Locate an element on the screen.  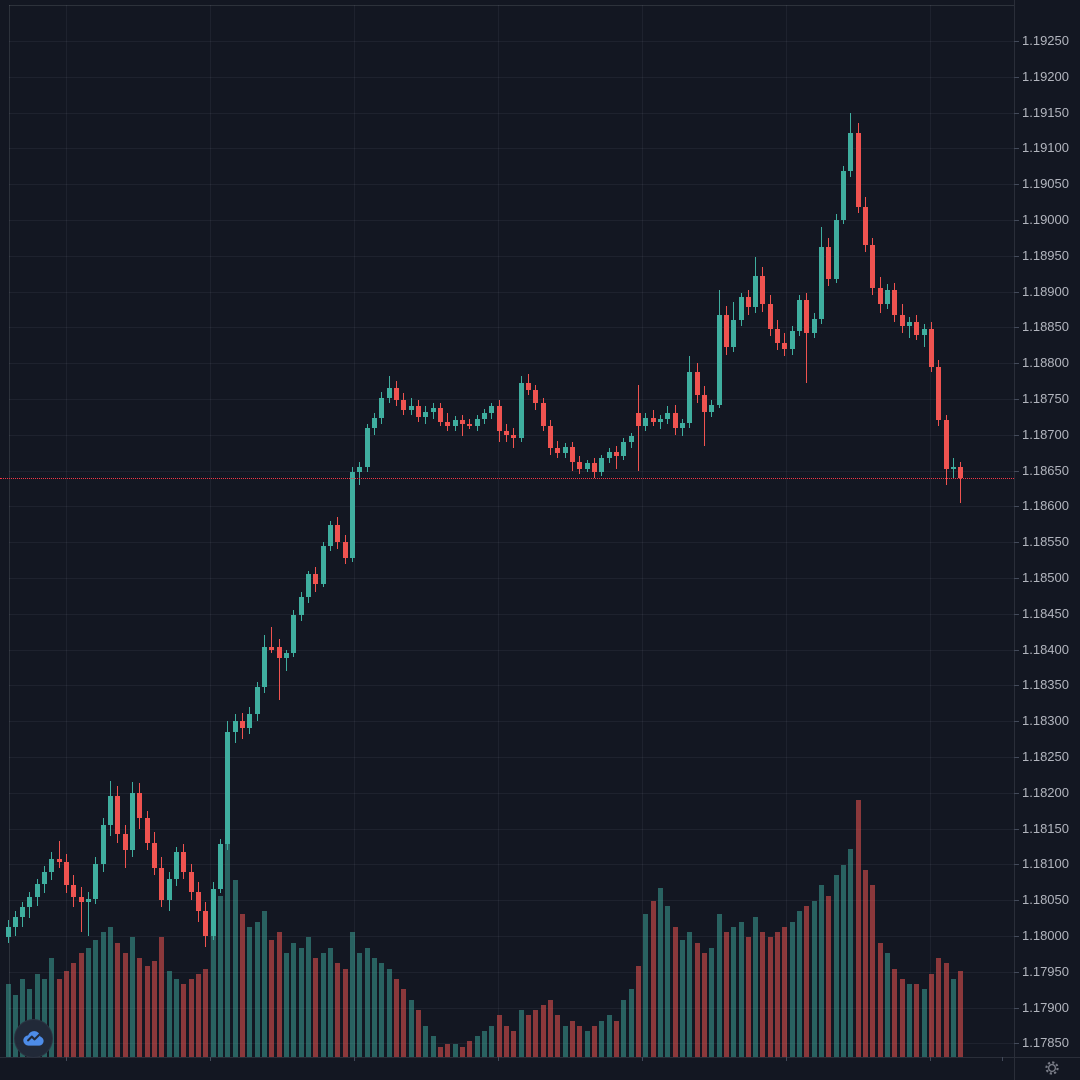
price-tick-label: 1.17850 is located at coordinates (1045, 1043).